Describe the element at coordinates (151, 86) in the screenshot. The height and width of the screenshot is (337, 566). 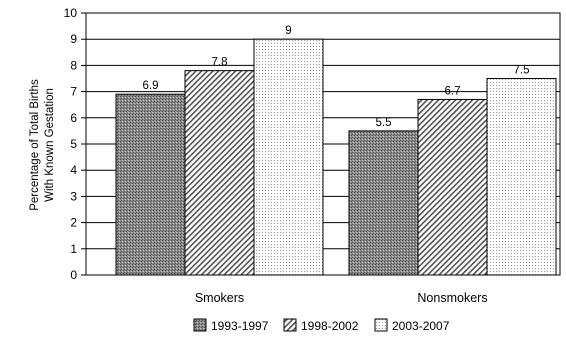
I see `data-label: 6.9` at that location.